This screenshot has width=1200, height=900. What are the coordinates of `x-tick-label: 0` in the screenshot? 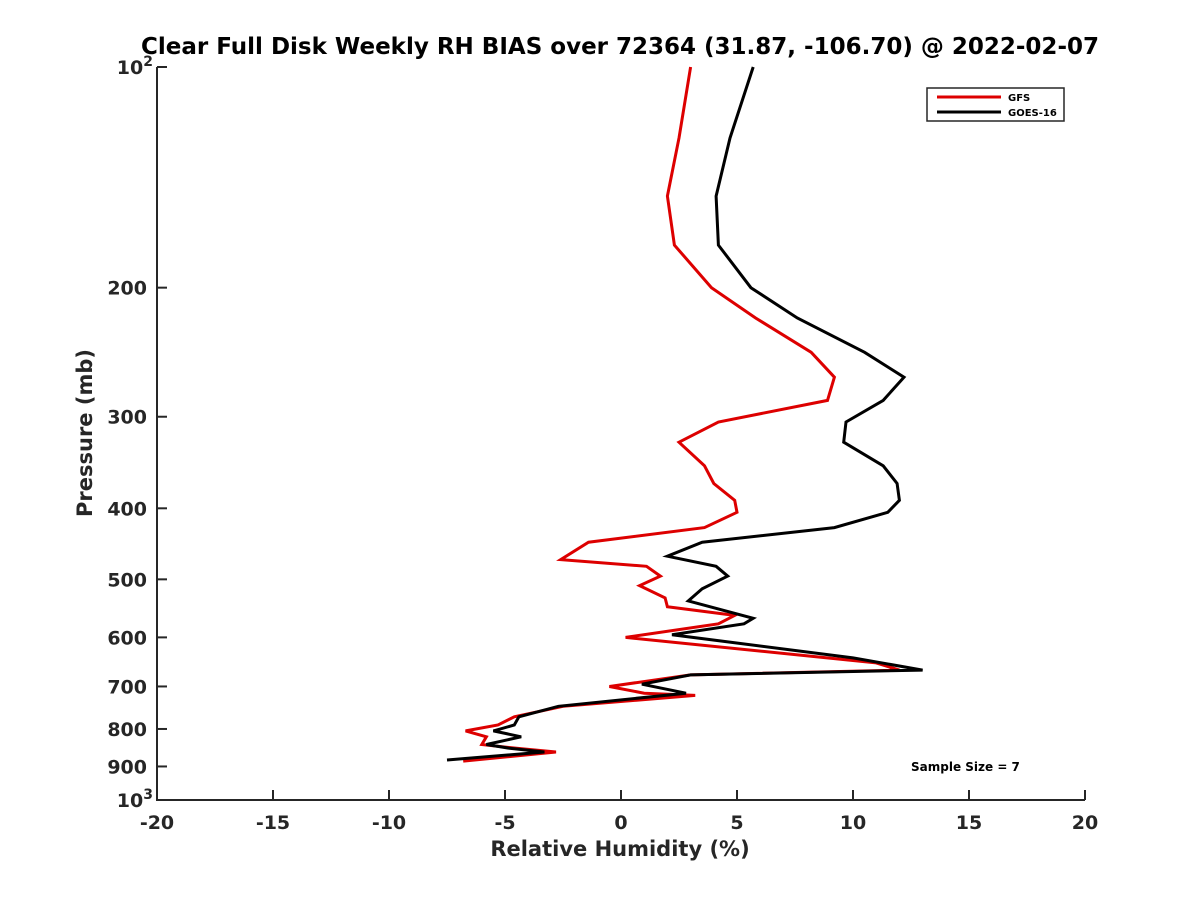 It's located at (620, 823).